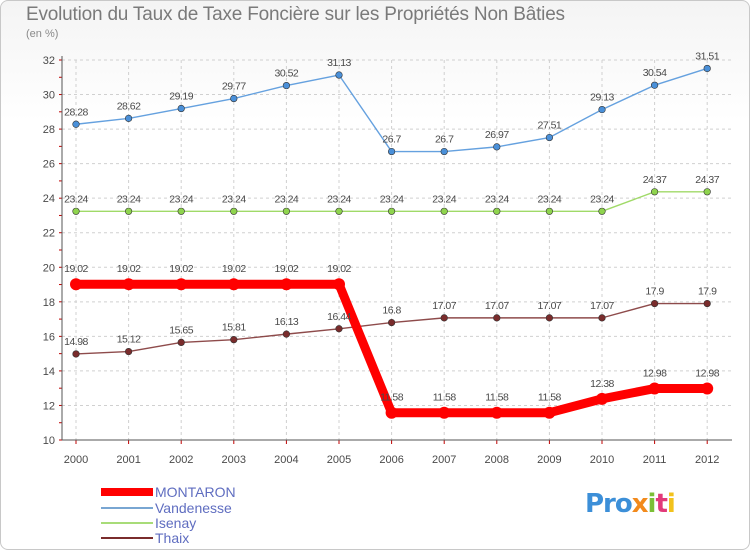 This screenshot has width=750, height=550. What do you see at coordinates (49, 96) in the screenshot?
I see `y-tick-label: 30` at bounding box center [49, 96].